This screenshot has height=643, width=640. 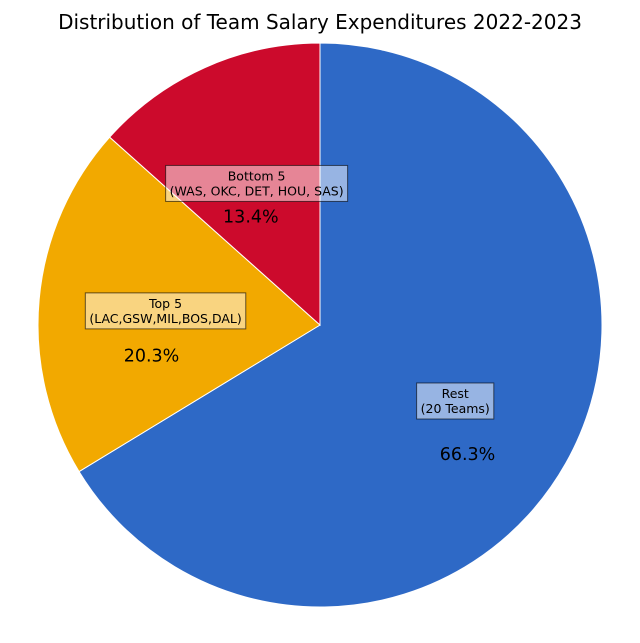 I want to click on slice-percent-1: 20.3%, so click(x=152, y=357).